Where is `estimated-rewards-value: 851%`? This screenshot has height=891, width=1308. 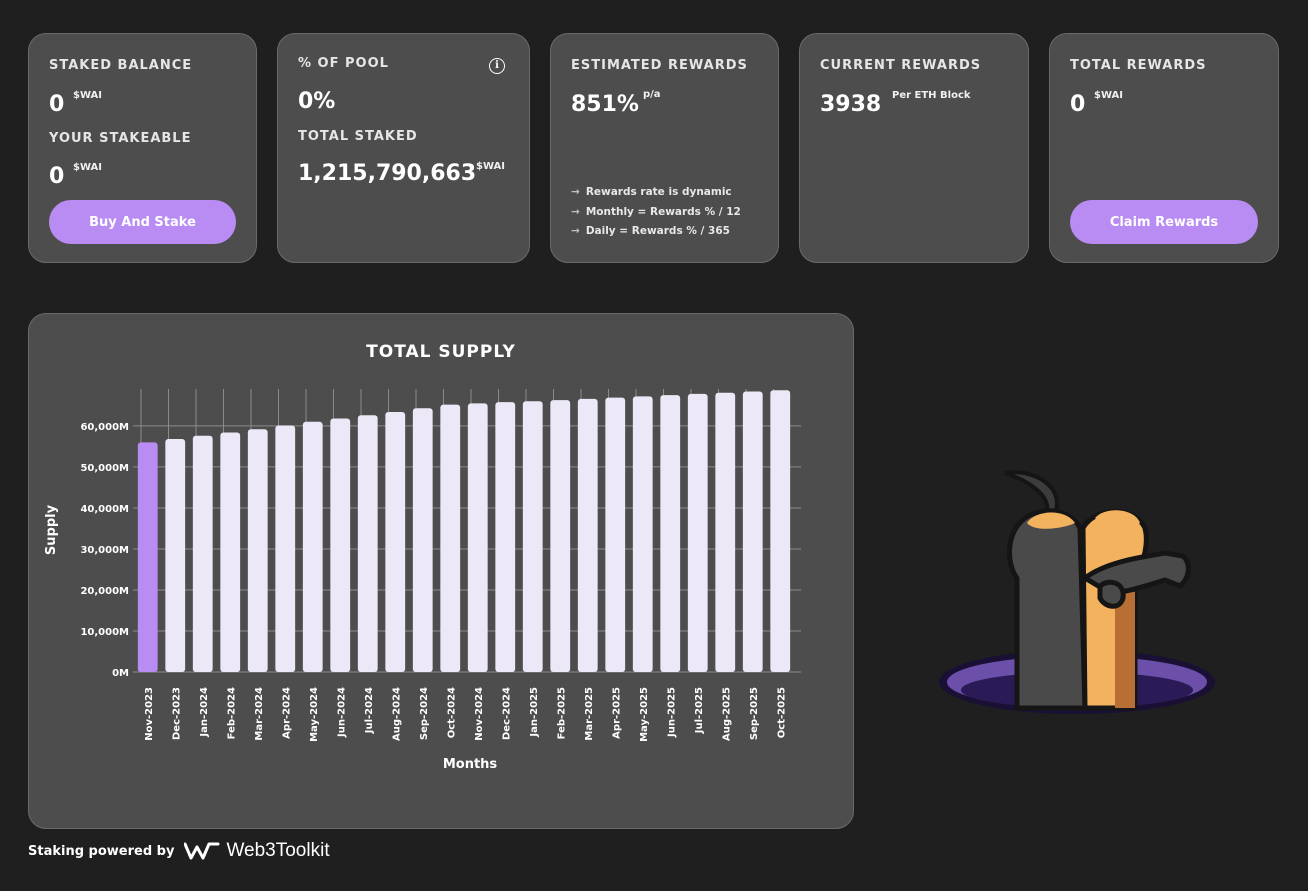 estimated-rewards-value: 851% is located at coordinates (605, 104).